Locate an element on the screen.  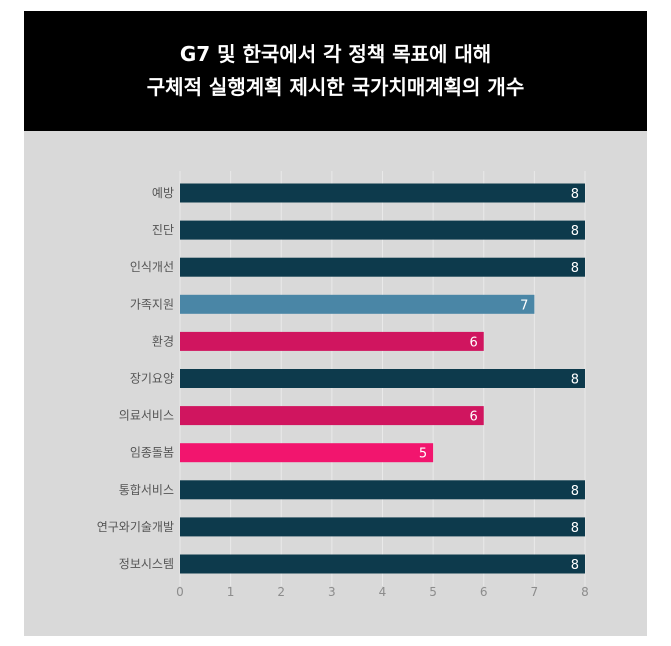
category-label: 연구와기술개발 is located at coordinates (135, 527).